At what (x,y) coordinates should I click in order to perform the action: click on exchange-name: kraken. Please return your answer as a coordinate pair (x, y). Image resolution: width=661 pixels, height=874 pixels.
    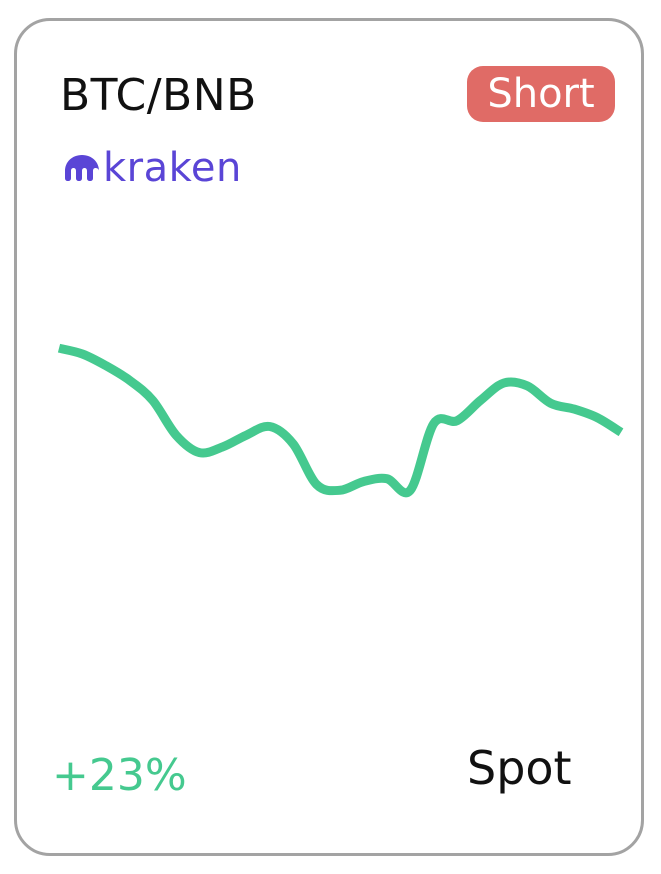
    Looking at the image, I should click on (172, 168).